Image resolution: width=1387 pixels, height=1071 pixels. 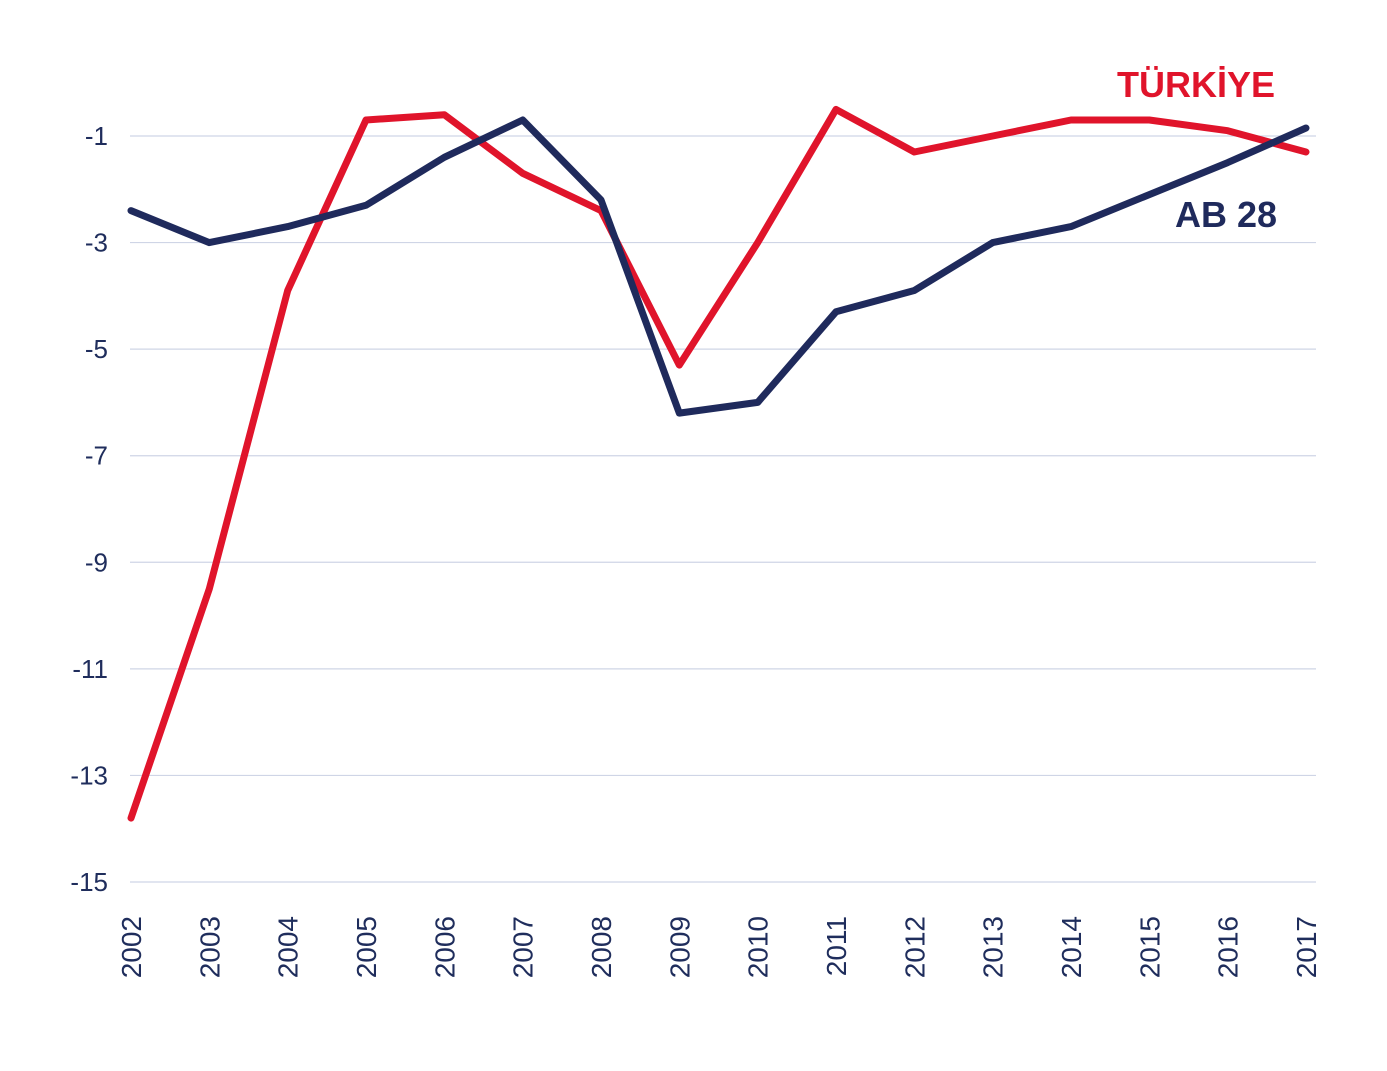 I want to click on x-tick-label: 2007, so click(x=523, y=947).